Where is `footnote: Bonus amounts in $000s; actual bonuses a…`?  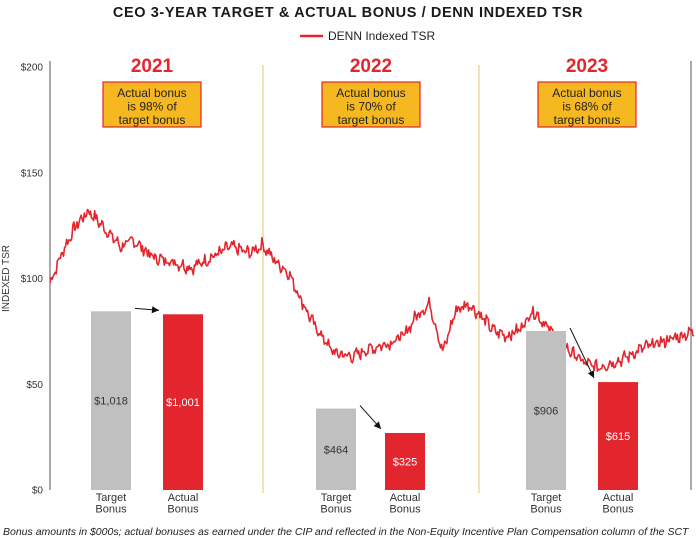
footnote: Bonus amounts in $000s; actual bonuses a… is located at coordinates (346, 532).